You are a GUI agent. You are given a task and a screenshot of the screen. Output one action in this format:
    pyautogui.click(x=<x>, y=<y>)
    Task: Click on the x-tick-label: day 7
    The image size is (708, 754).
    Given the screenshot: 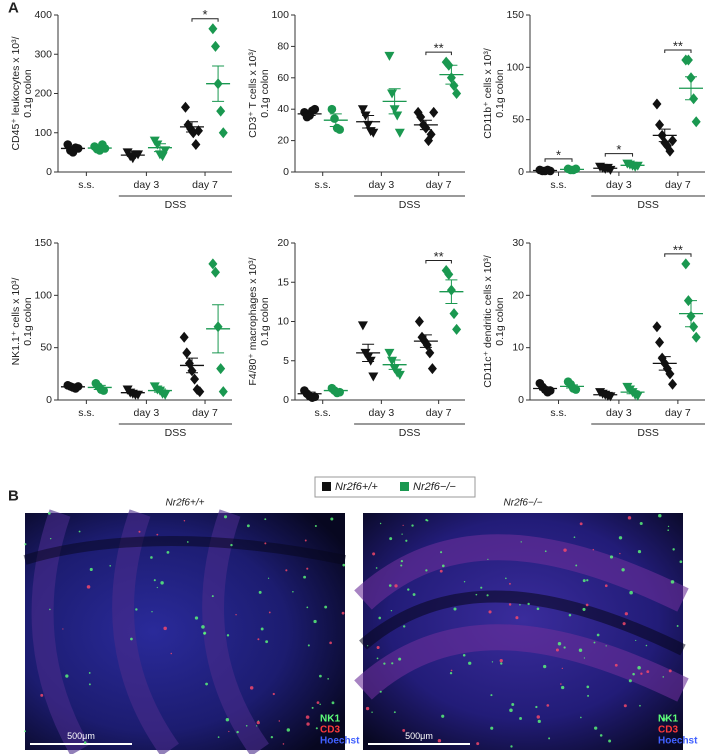 What is the action you would take?
    pyautogui.click(x=205, y=185)
    